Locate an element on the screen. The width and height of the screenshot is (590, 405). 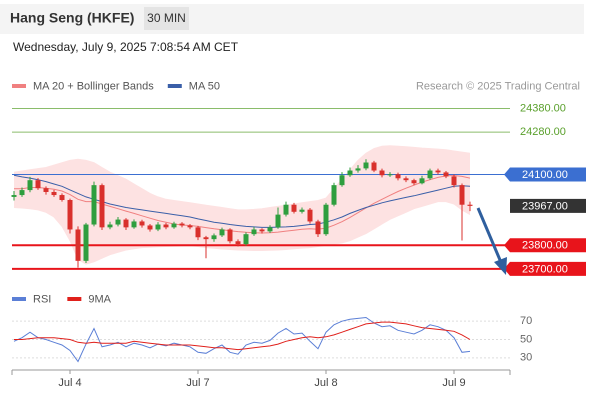
forecast-arrow-head is located at coordinates (500, 266).